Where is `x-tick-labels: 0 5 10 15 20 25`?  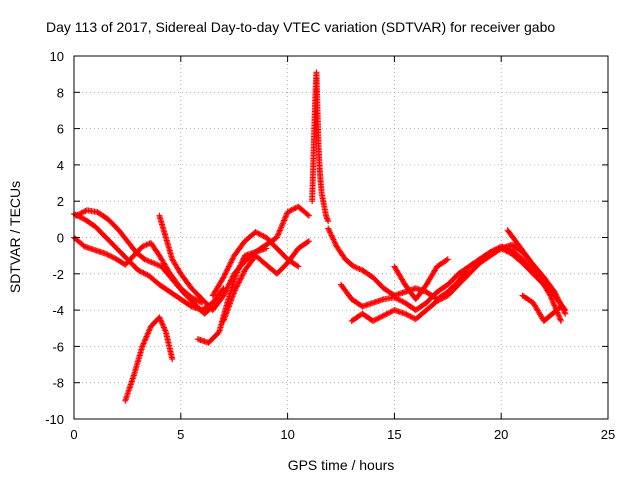
x-tick-labels: 0 5 10 15 20 25 is located at coordinates (342, 434).